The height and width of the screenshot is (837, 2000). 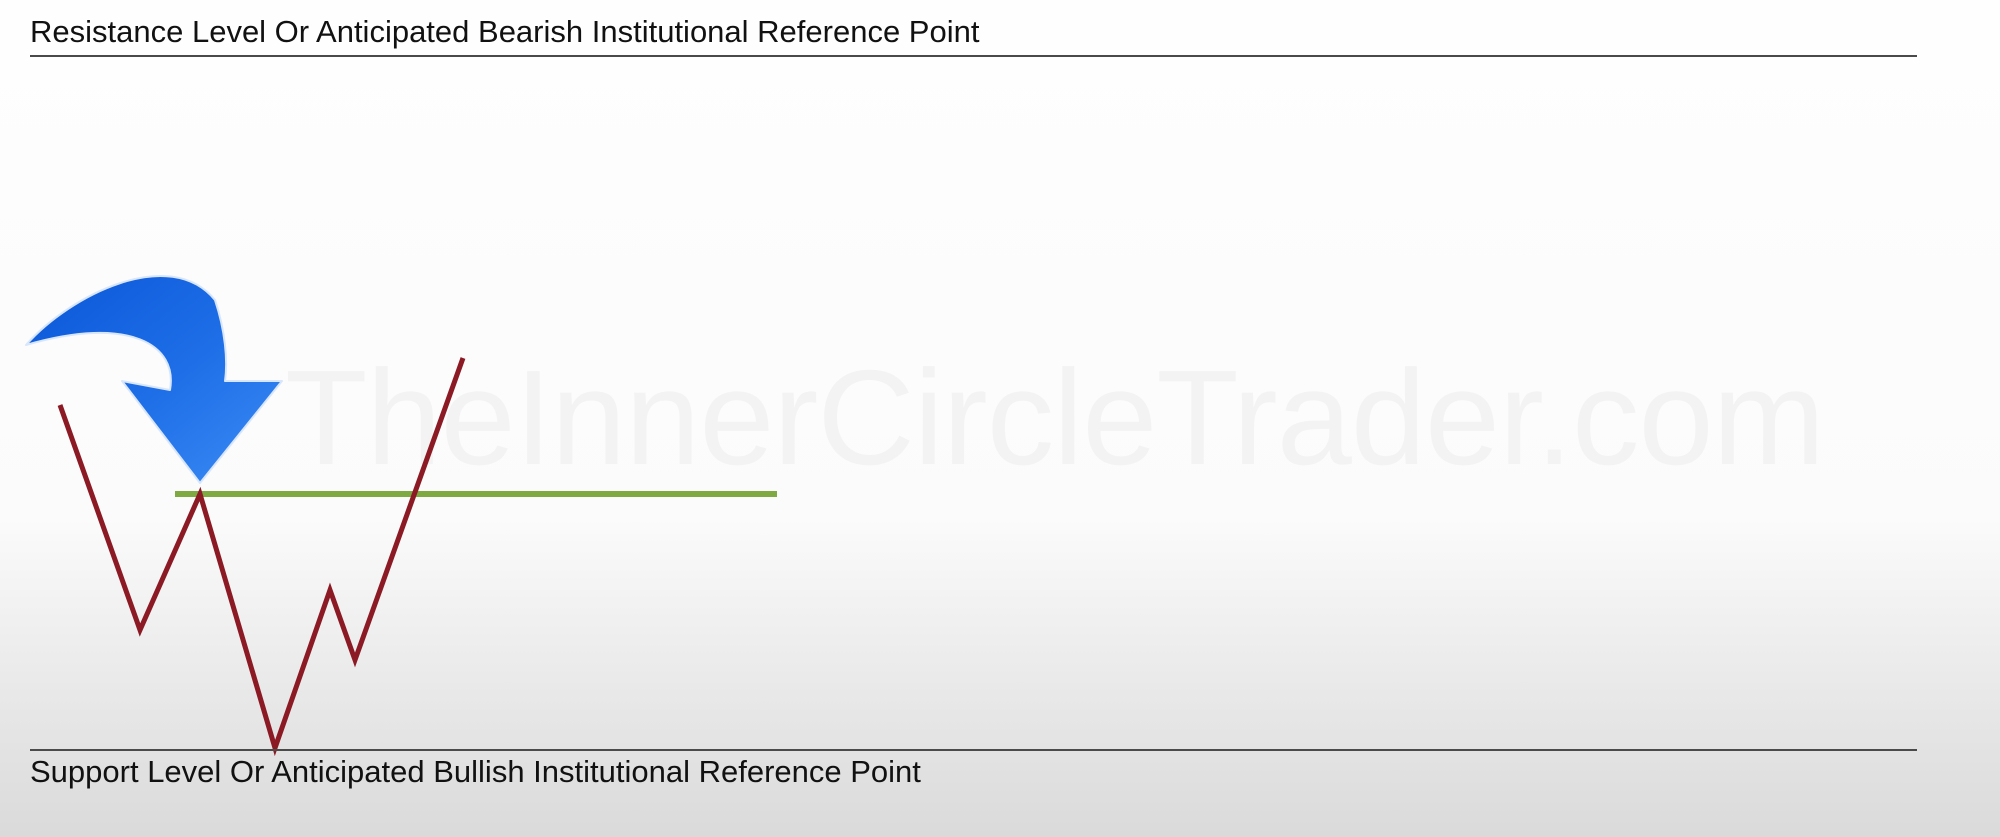 I want to click on curved-down-arrow-icon, so click(x=154, y=379).